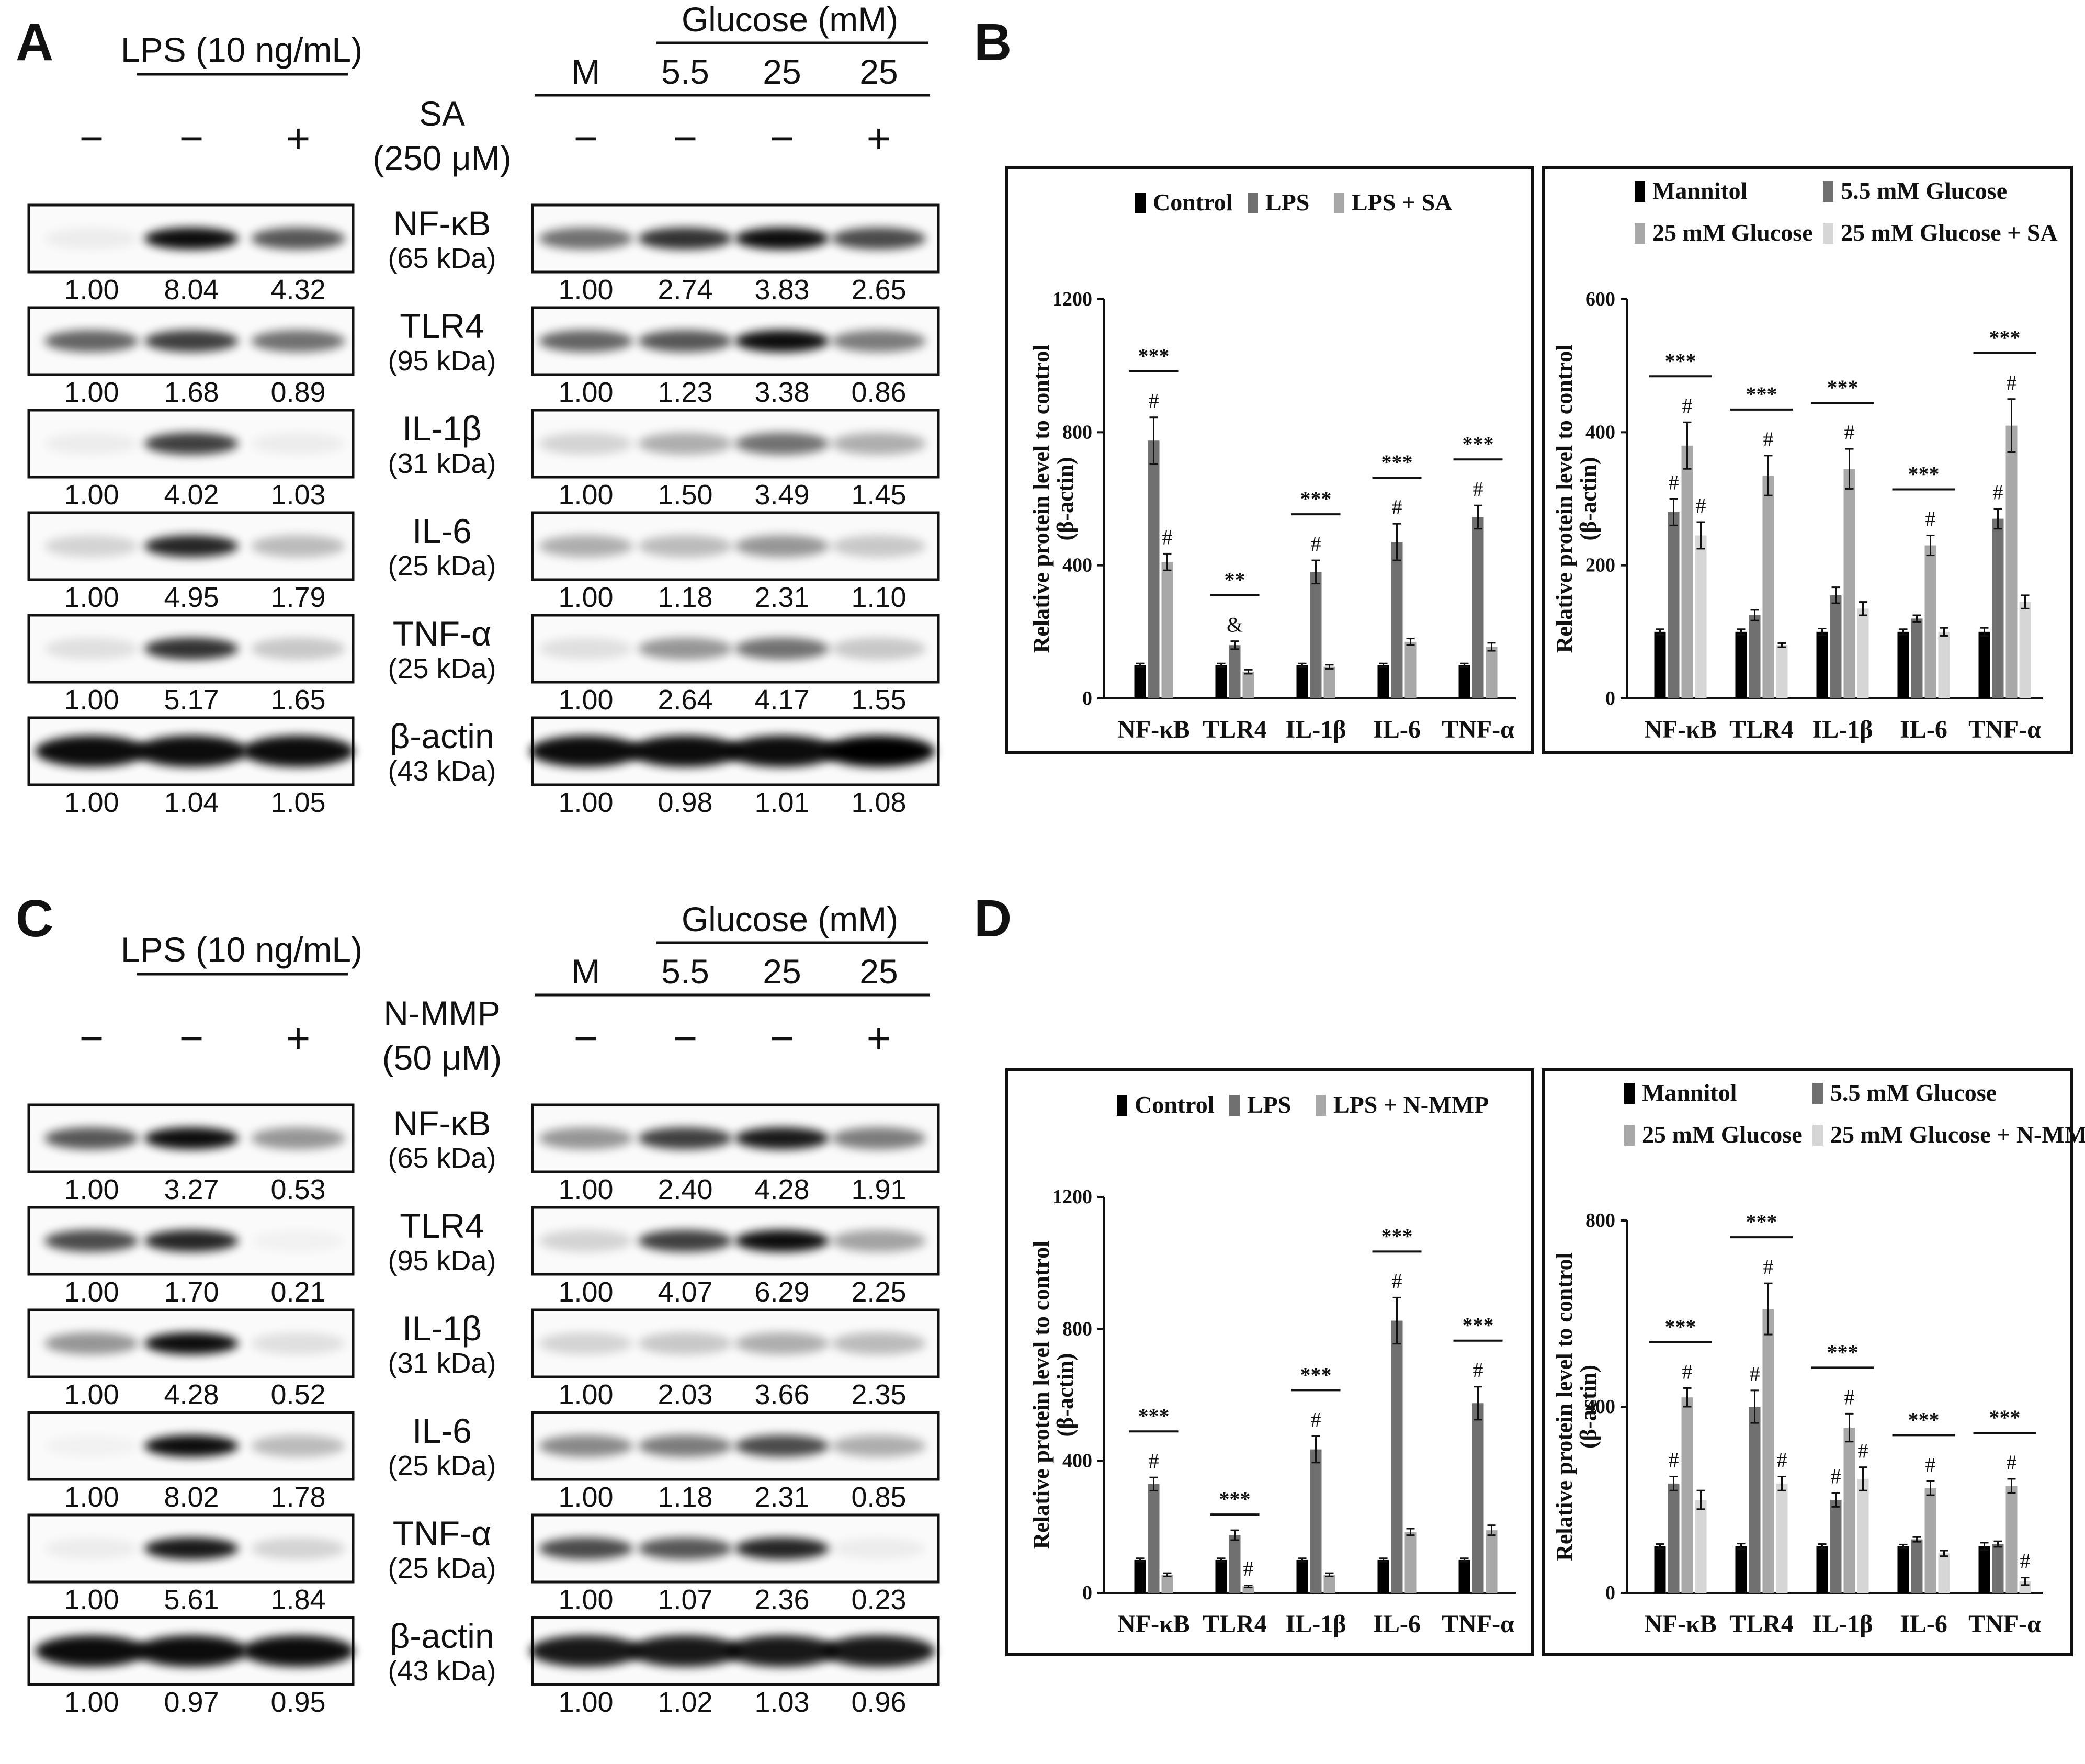  Describe the element at coordinates (781, 1394) in the screenshot. I see `densitometry-value: 3.66` at that location.